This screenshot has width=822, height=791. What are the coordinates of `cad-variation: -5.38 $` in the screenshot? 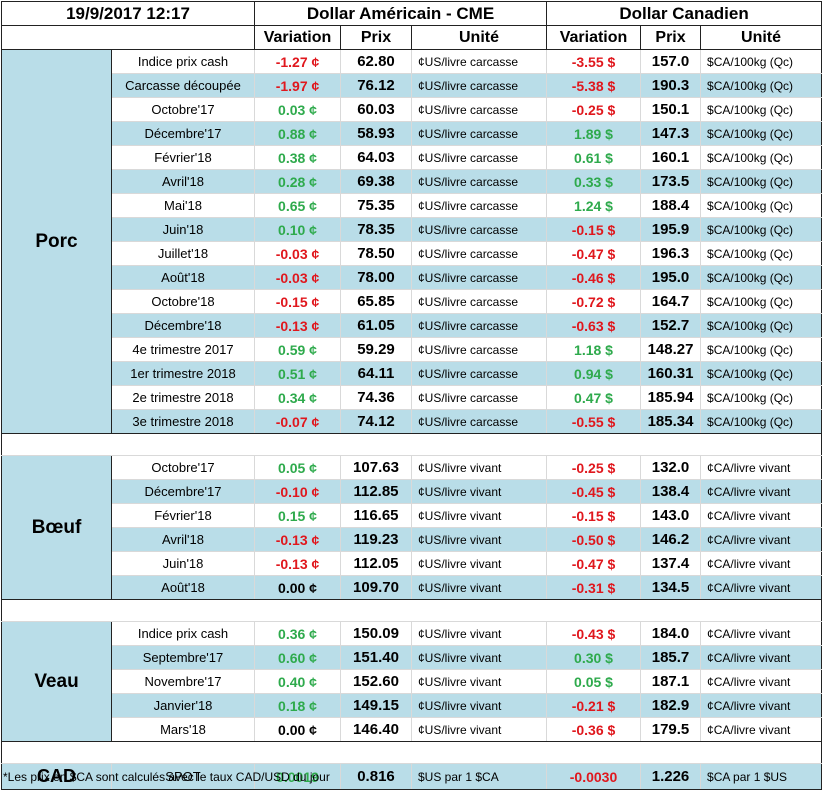 It's located at (594, 85).